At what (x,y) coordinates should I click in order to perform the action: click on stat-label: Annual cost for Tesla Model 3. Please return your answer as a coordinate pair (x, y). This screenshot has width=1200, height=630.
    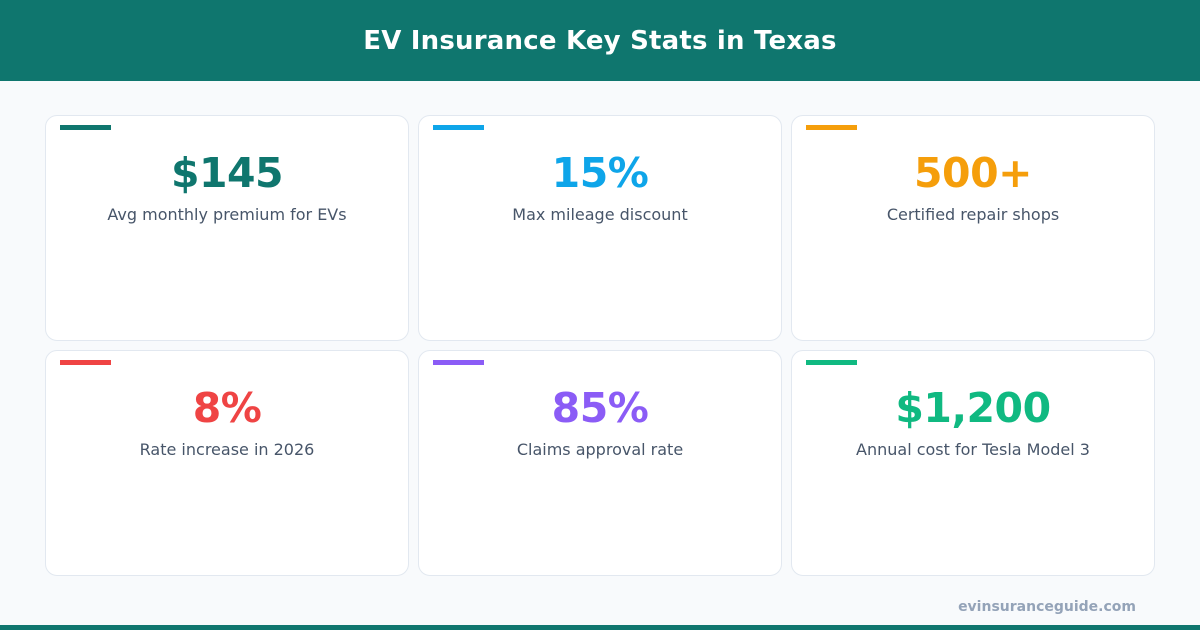
    Looking at the image, I should click on (973, 449).